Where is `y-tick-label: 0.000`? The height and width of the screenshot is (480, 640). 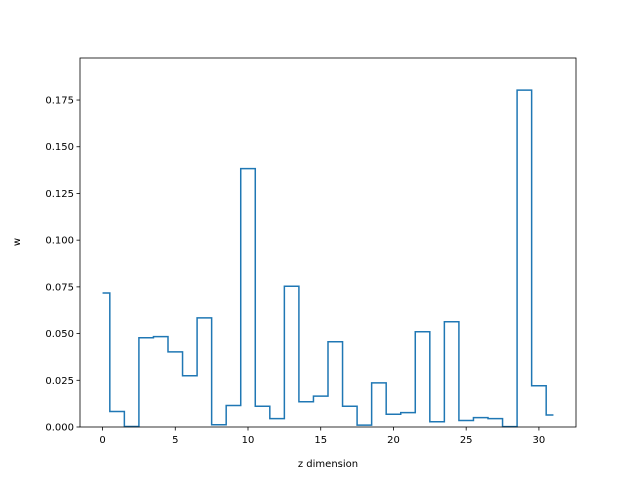
y-tick-label: 0.000 is located at coordinates (59, 428).